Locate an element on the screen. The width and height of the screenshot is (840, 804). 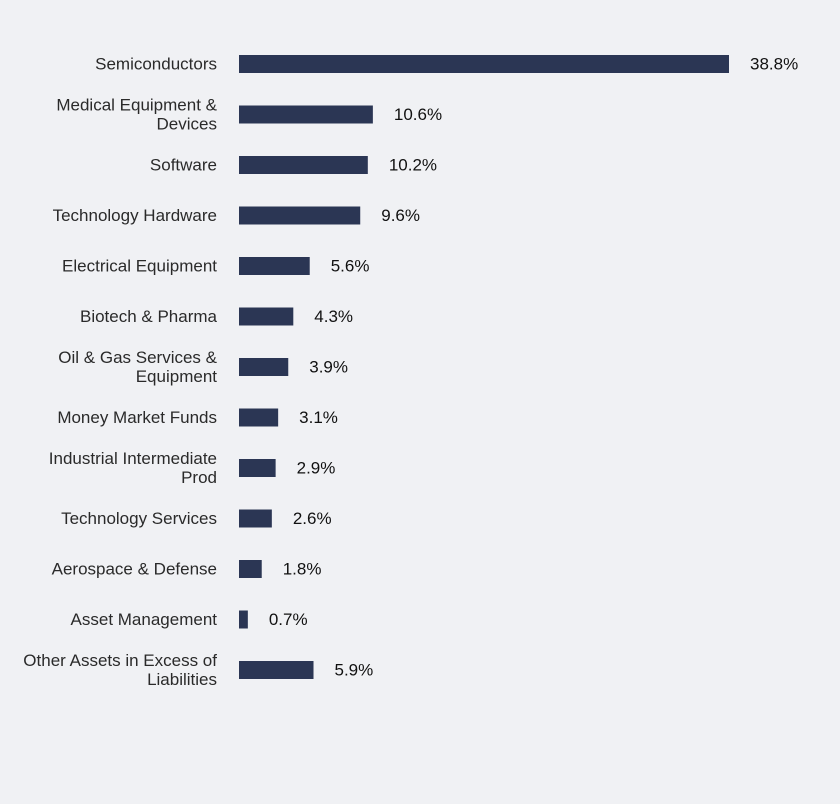
category-label-line: Software is located at coordinates (183, 165).